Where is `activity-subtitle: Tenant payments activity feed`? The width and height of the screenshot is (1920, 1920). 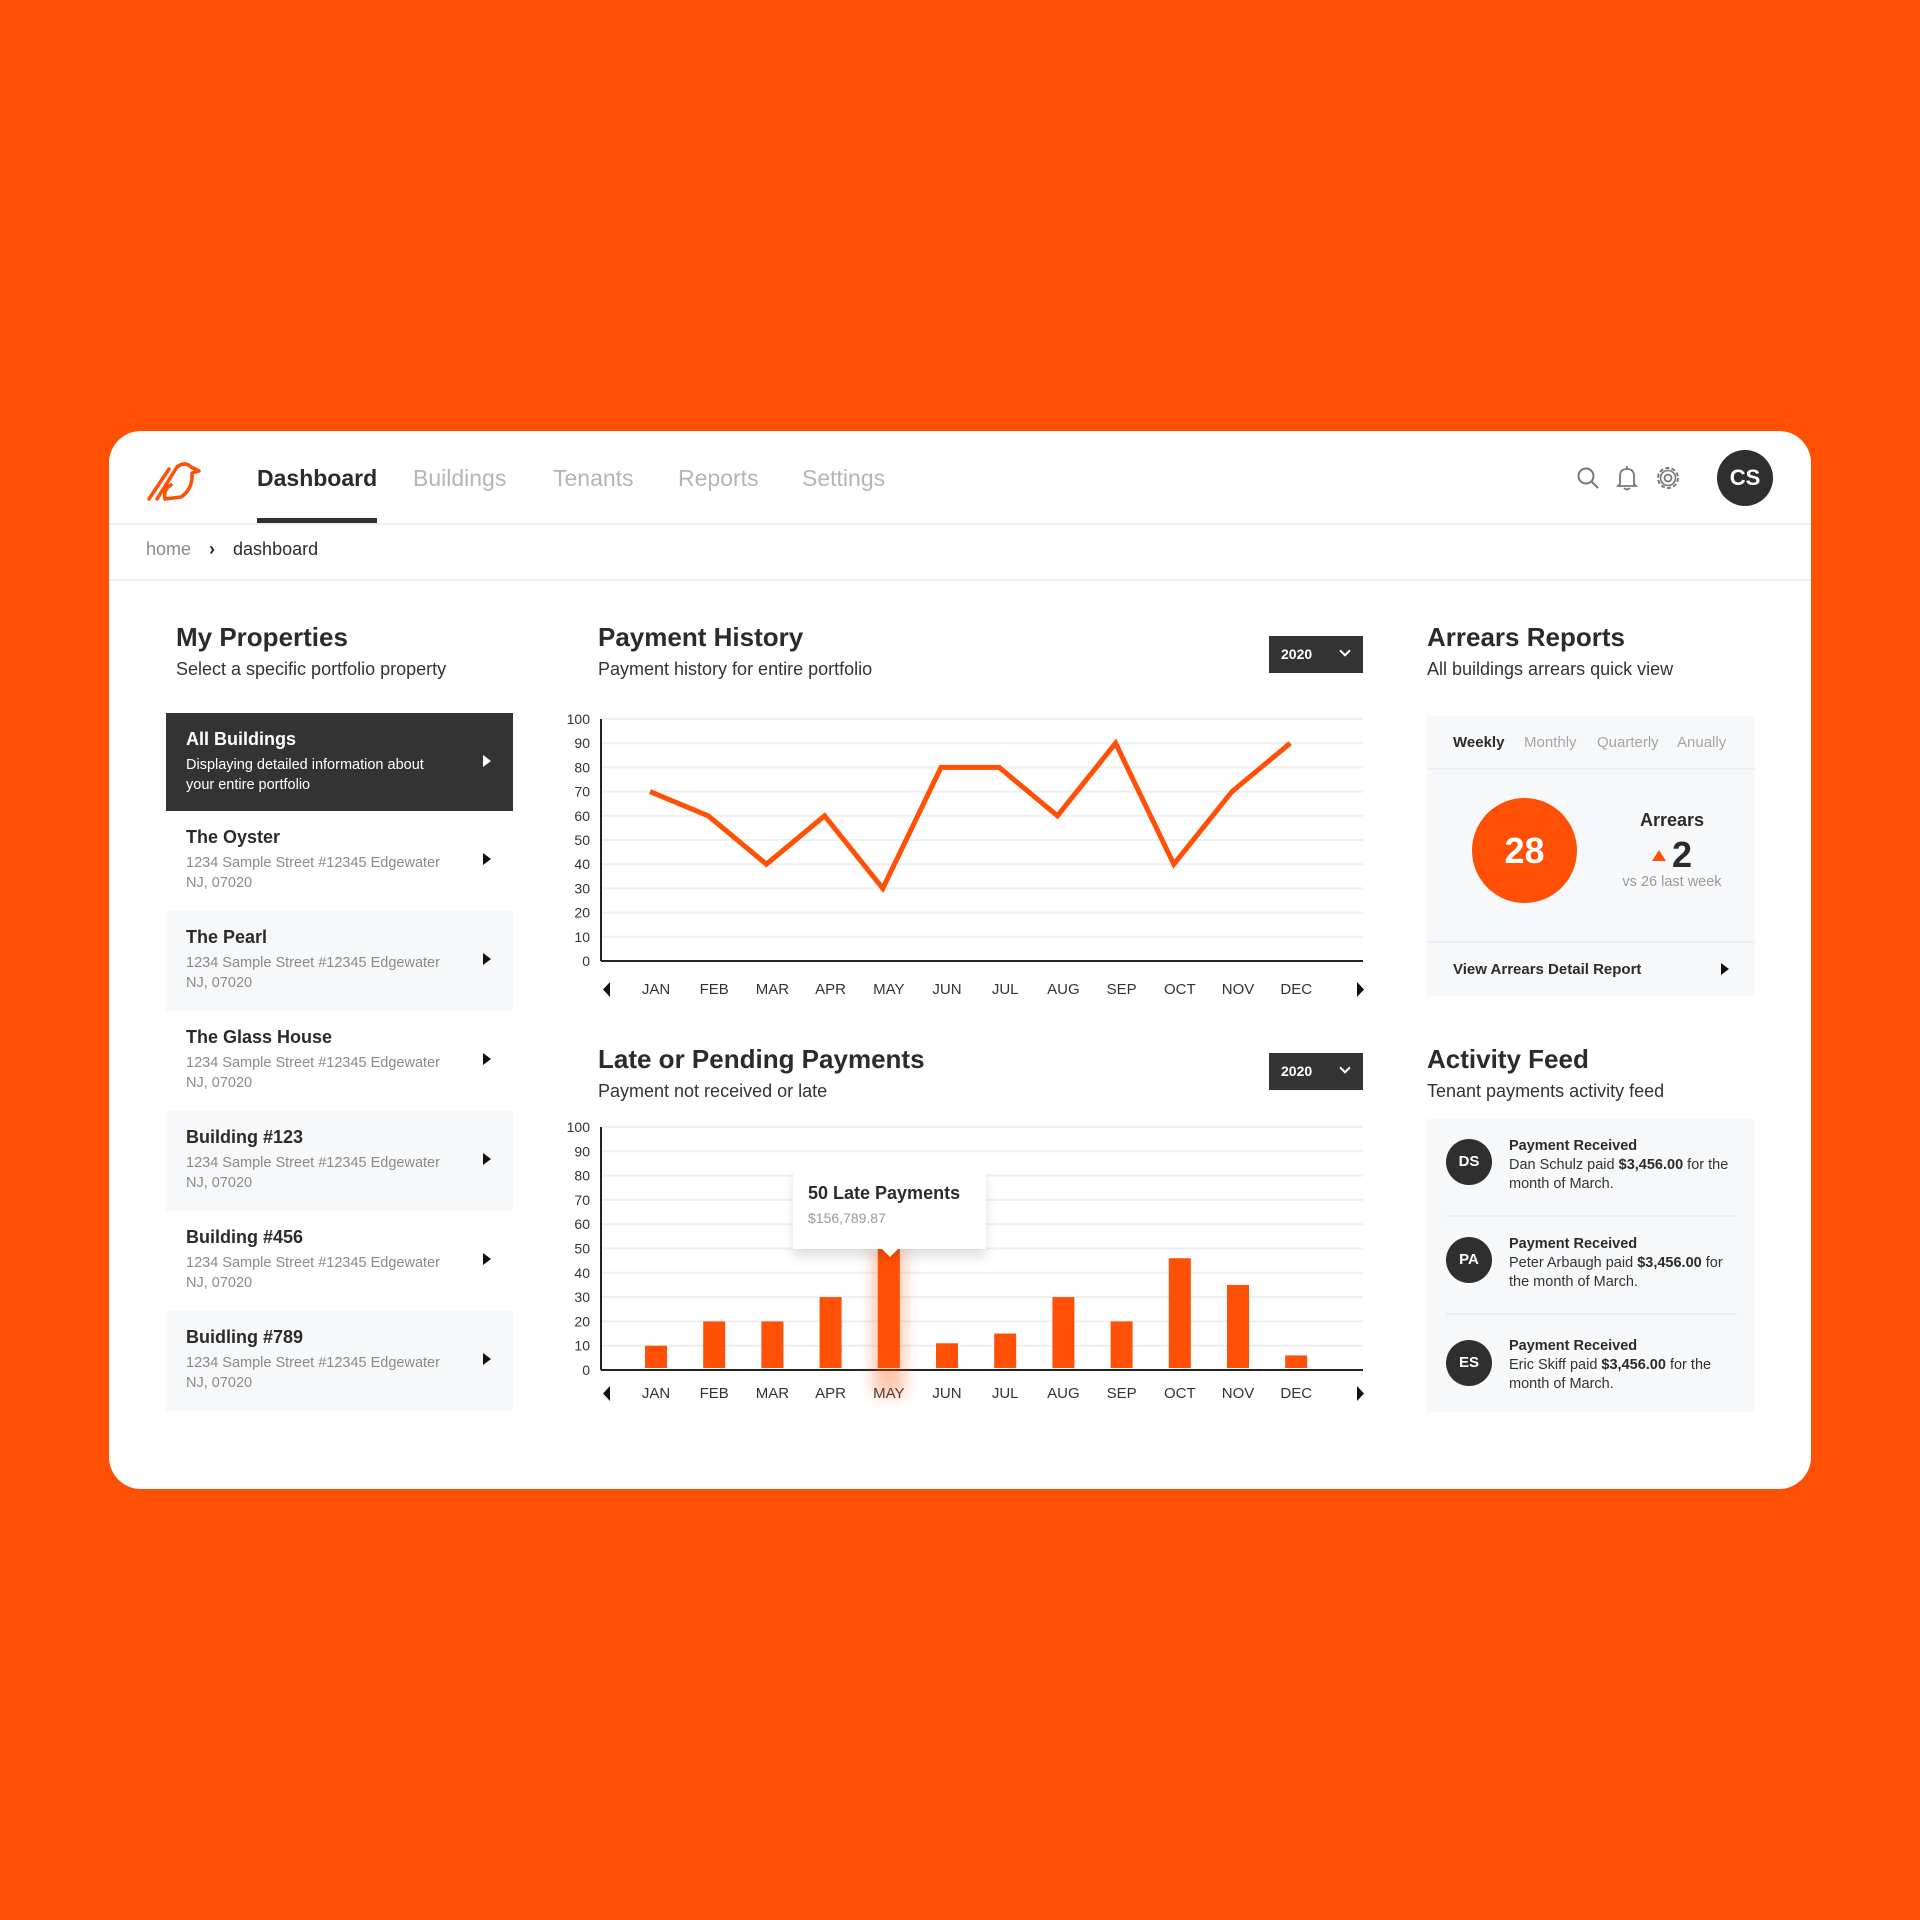
activity-subtitle: Tenant payments activity feed is located at coordinates (1546, 1091).